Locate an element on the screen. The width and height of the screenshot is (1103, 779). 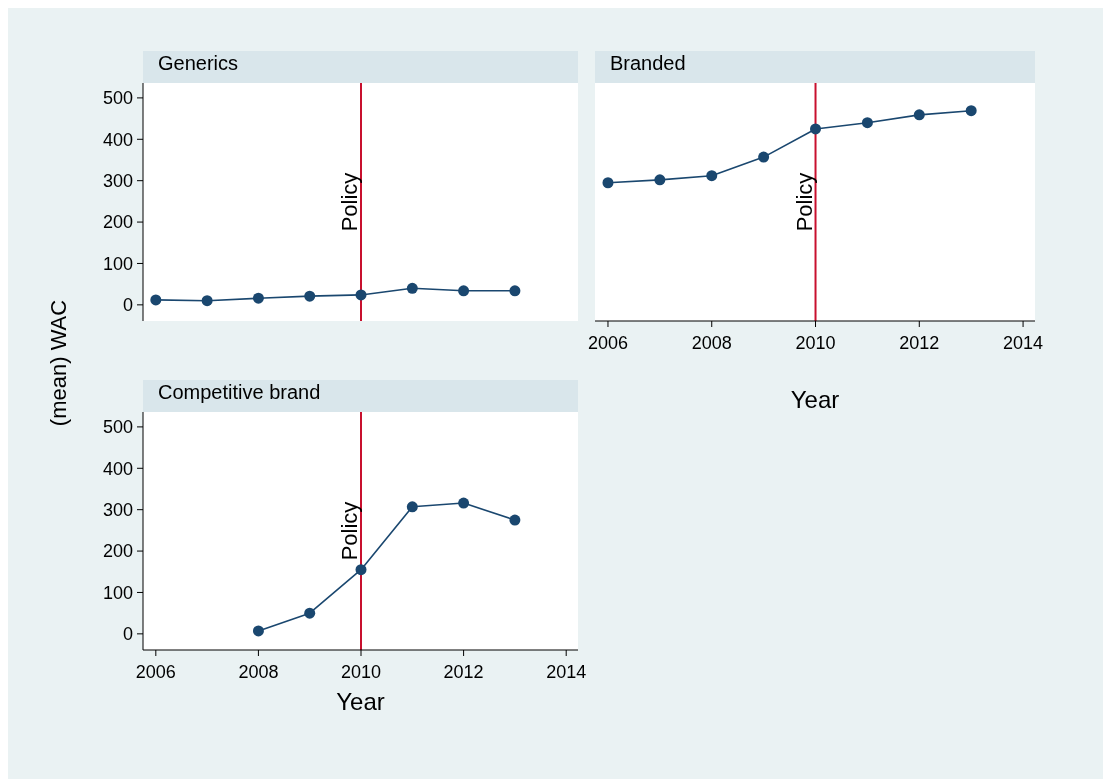
chart-title: Branded is located at coordinates (648, 63).